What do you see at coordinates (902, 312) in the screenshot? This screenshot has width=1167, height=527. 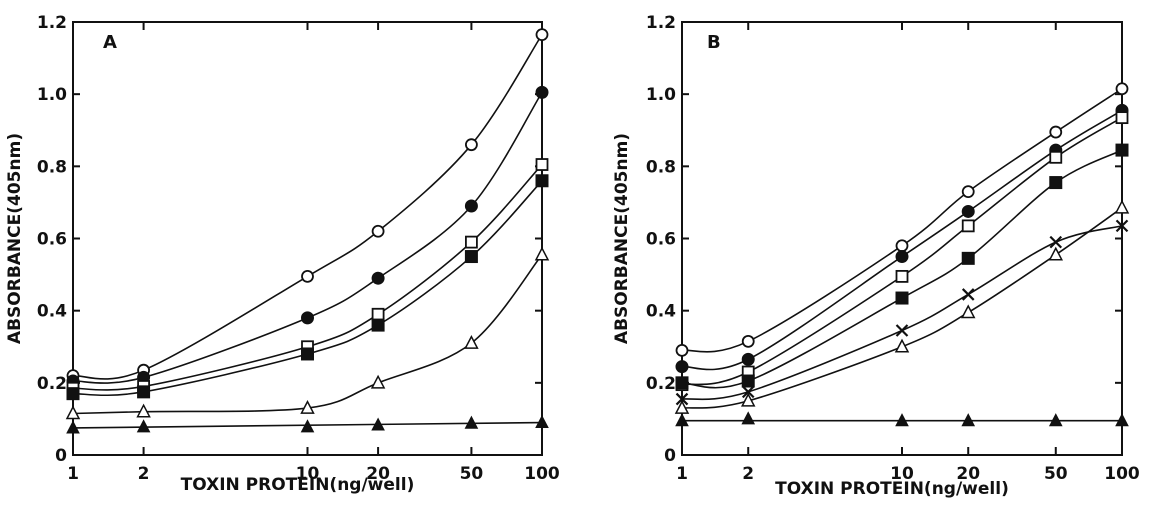 I see `series-cross` at bounding box center [902, 312].